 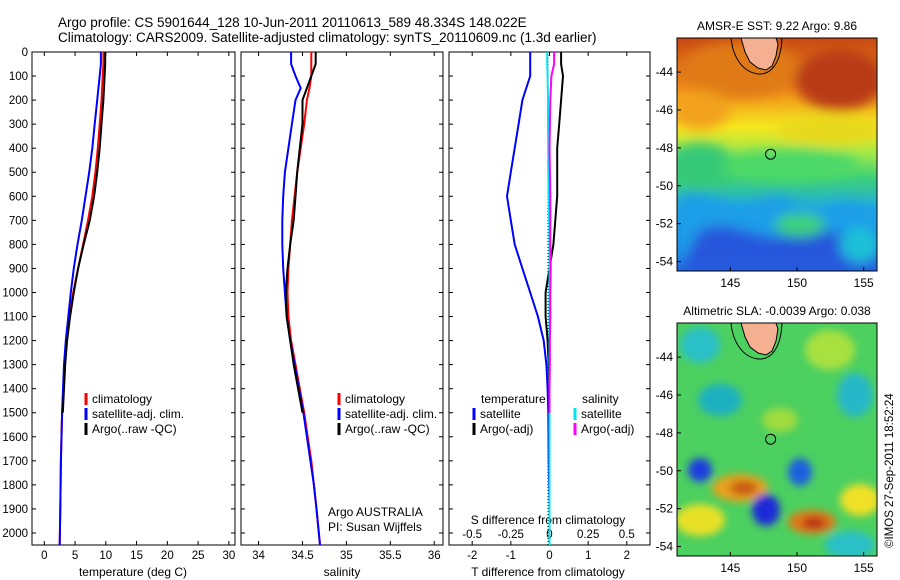 What do you see at coordinates (777, 26) in the screenshot?
I see `sst-map-title: AMSR-E SST: 9.22 Argo: 9.86` at bounding box center [777, 26].